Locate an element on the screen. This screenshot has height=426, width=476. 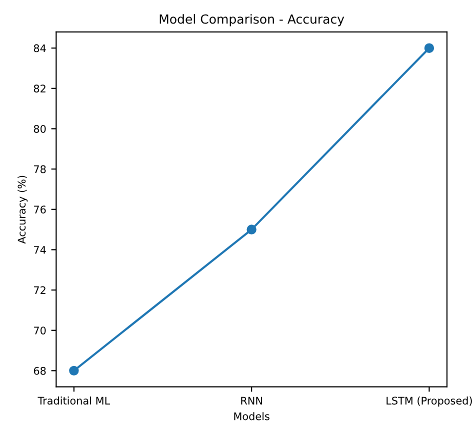
y-tick-label: 68 is located at coordinates (40, 370).